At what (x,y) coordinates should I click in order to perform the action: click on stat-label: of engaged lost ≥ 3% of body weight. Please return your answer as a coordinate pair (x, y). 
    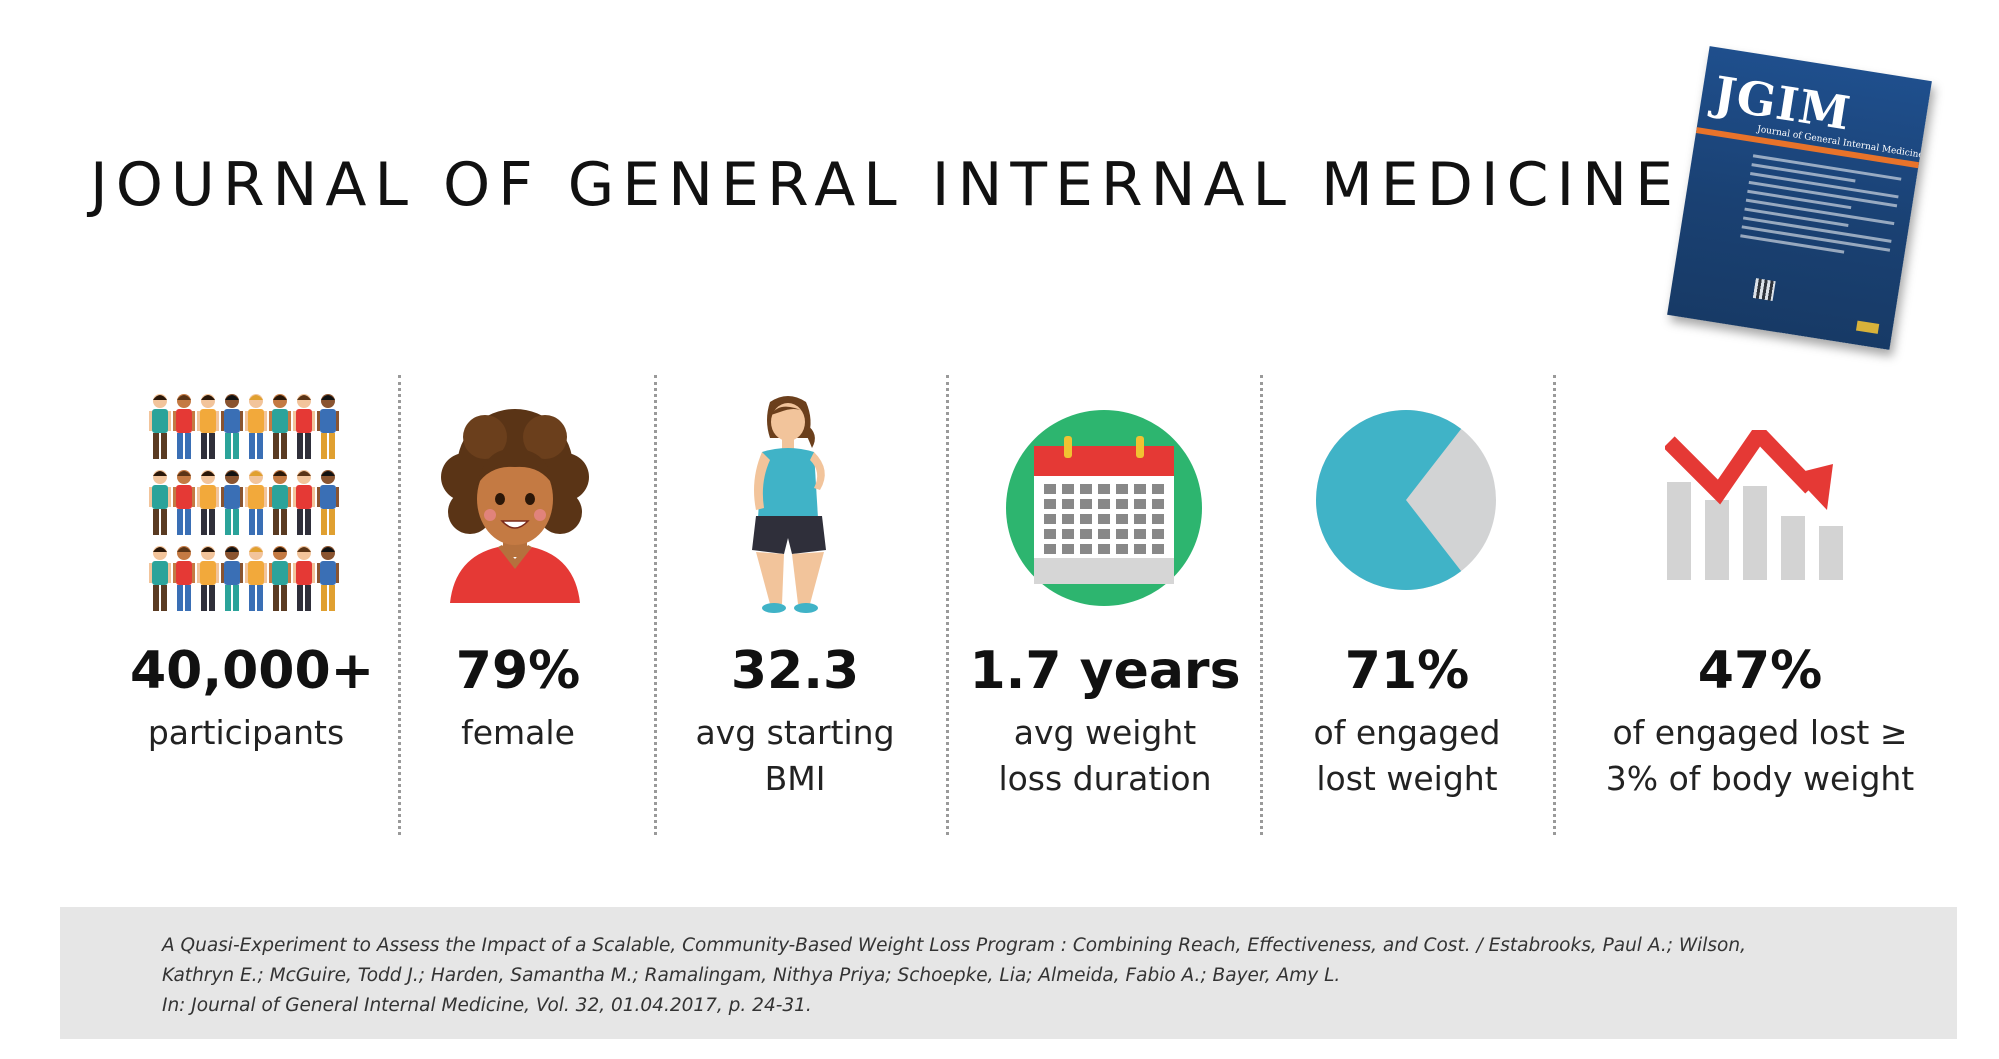
    Looking at the image, I should click on (1760, 756).